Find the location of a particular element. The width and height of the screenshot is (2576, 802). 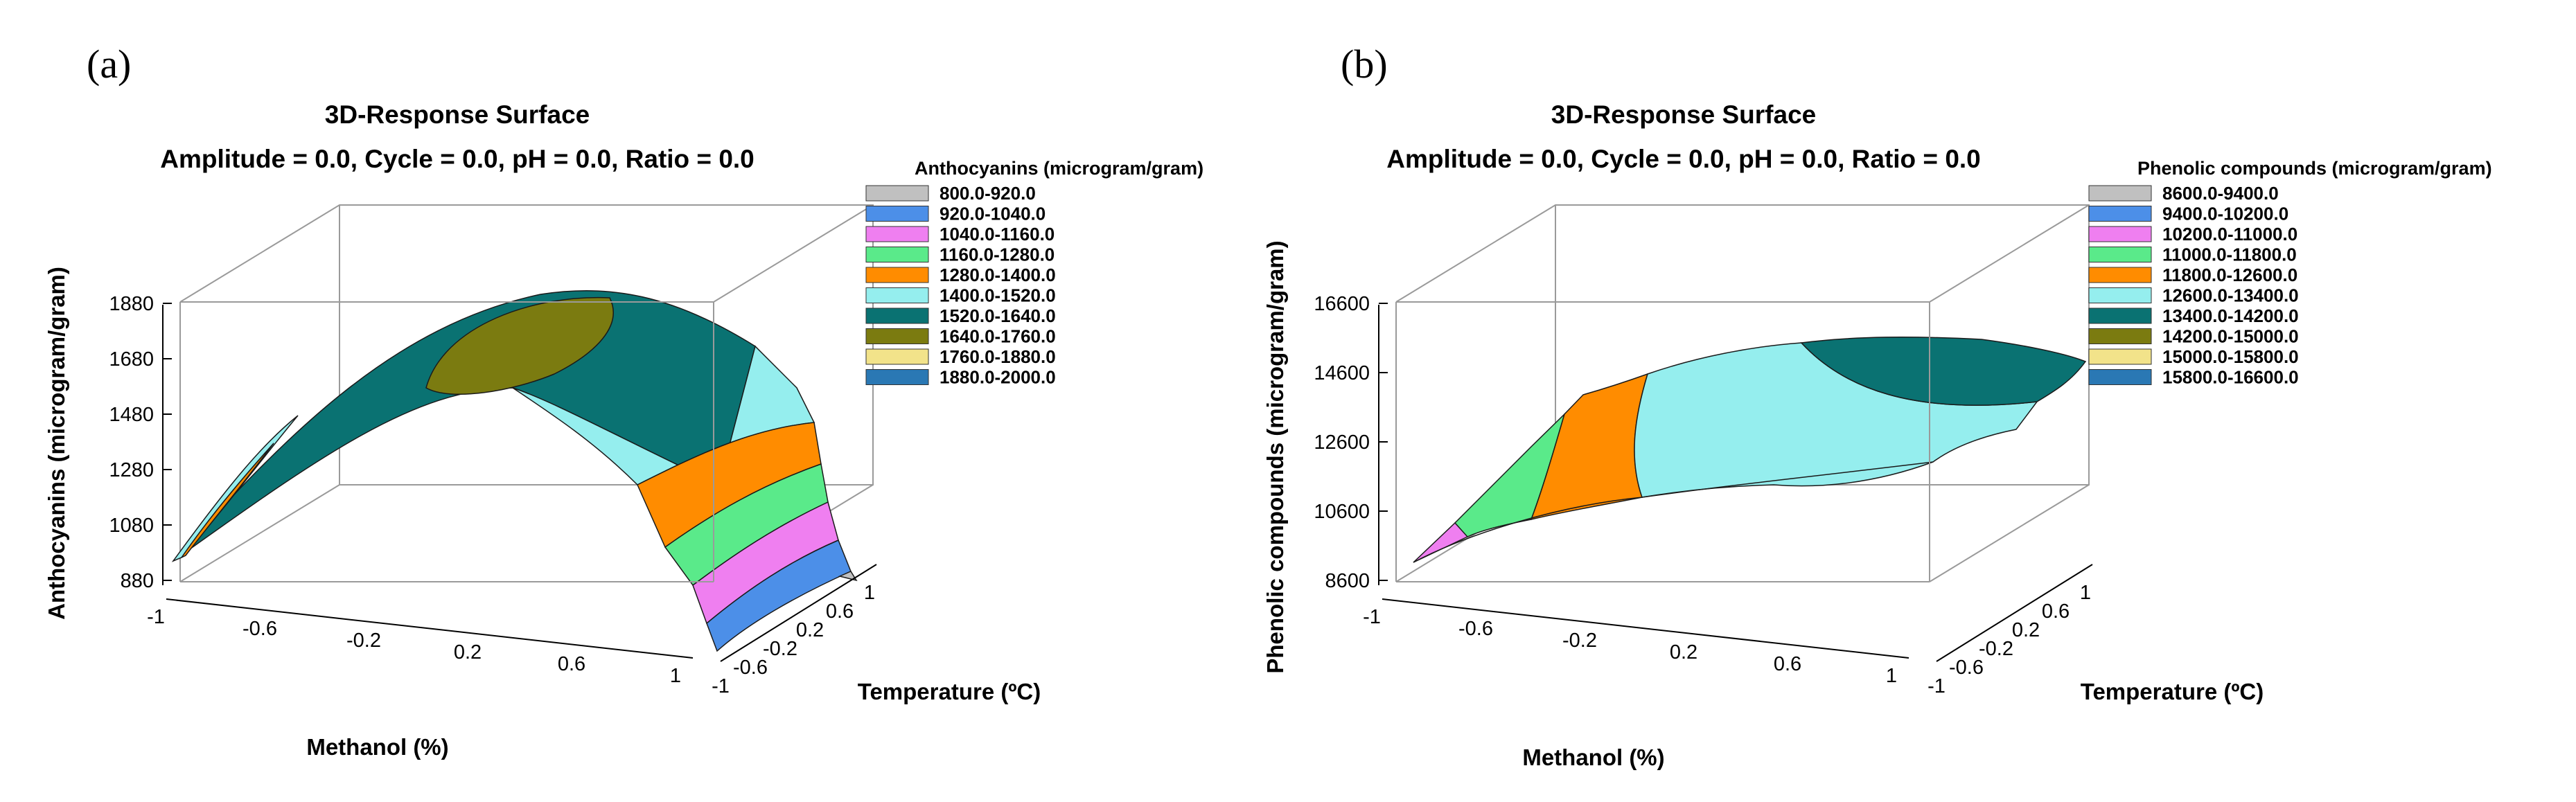

z-tick-label: 1080 is located at coordinates (131, 526).